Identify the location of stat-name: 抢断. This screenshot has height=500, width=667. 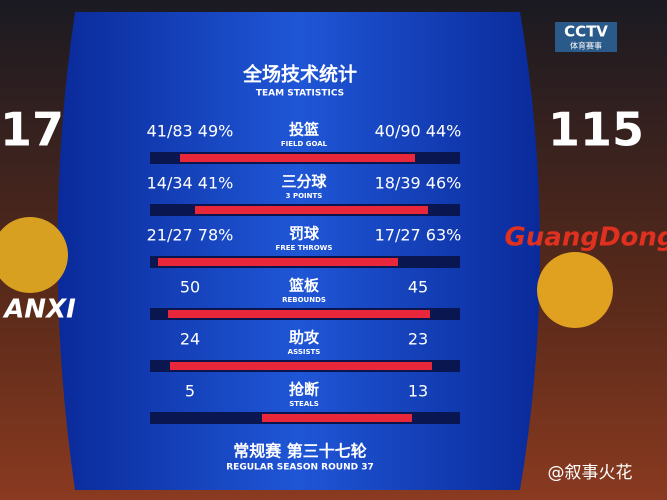
(304, 390).